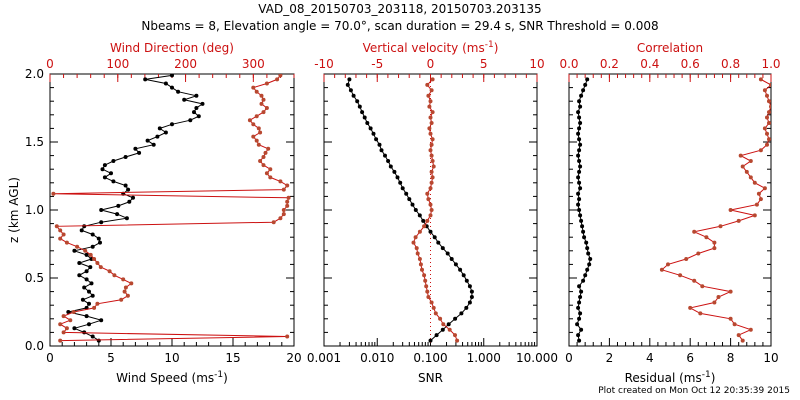 This screenshot has height=400, width=800. Describe the element at coordinates (410, 210) in the screenshot. I see `series-line-snr` at that location.